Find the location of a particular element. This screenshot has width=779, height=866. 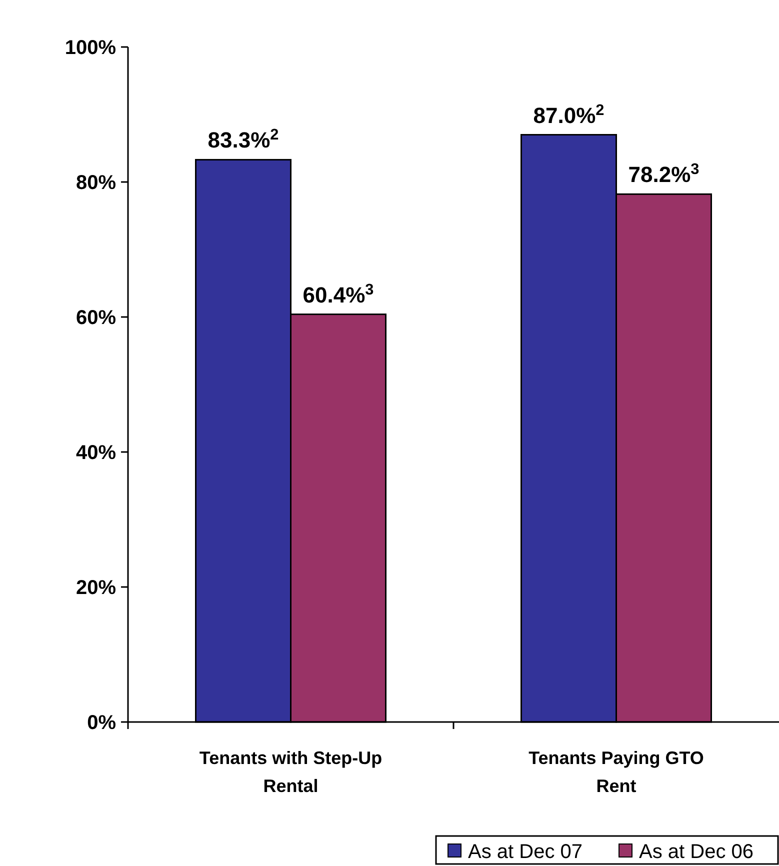

data-label: 60.4%$^{3}$ is located at coordinates (338, 294).